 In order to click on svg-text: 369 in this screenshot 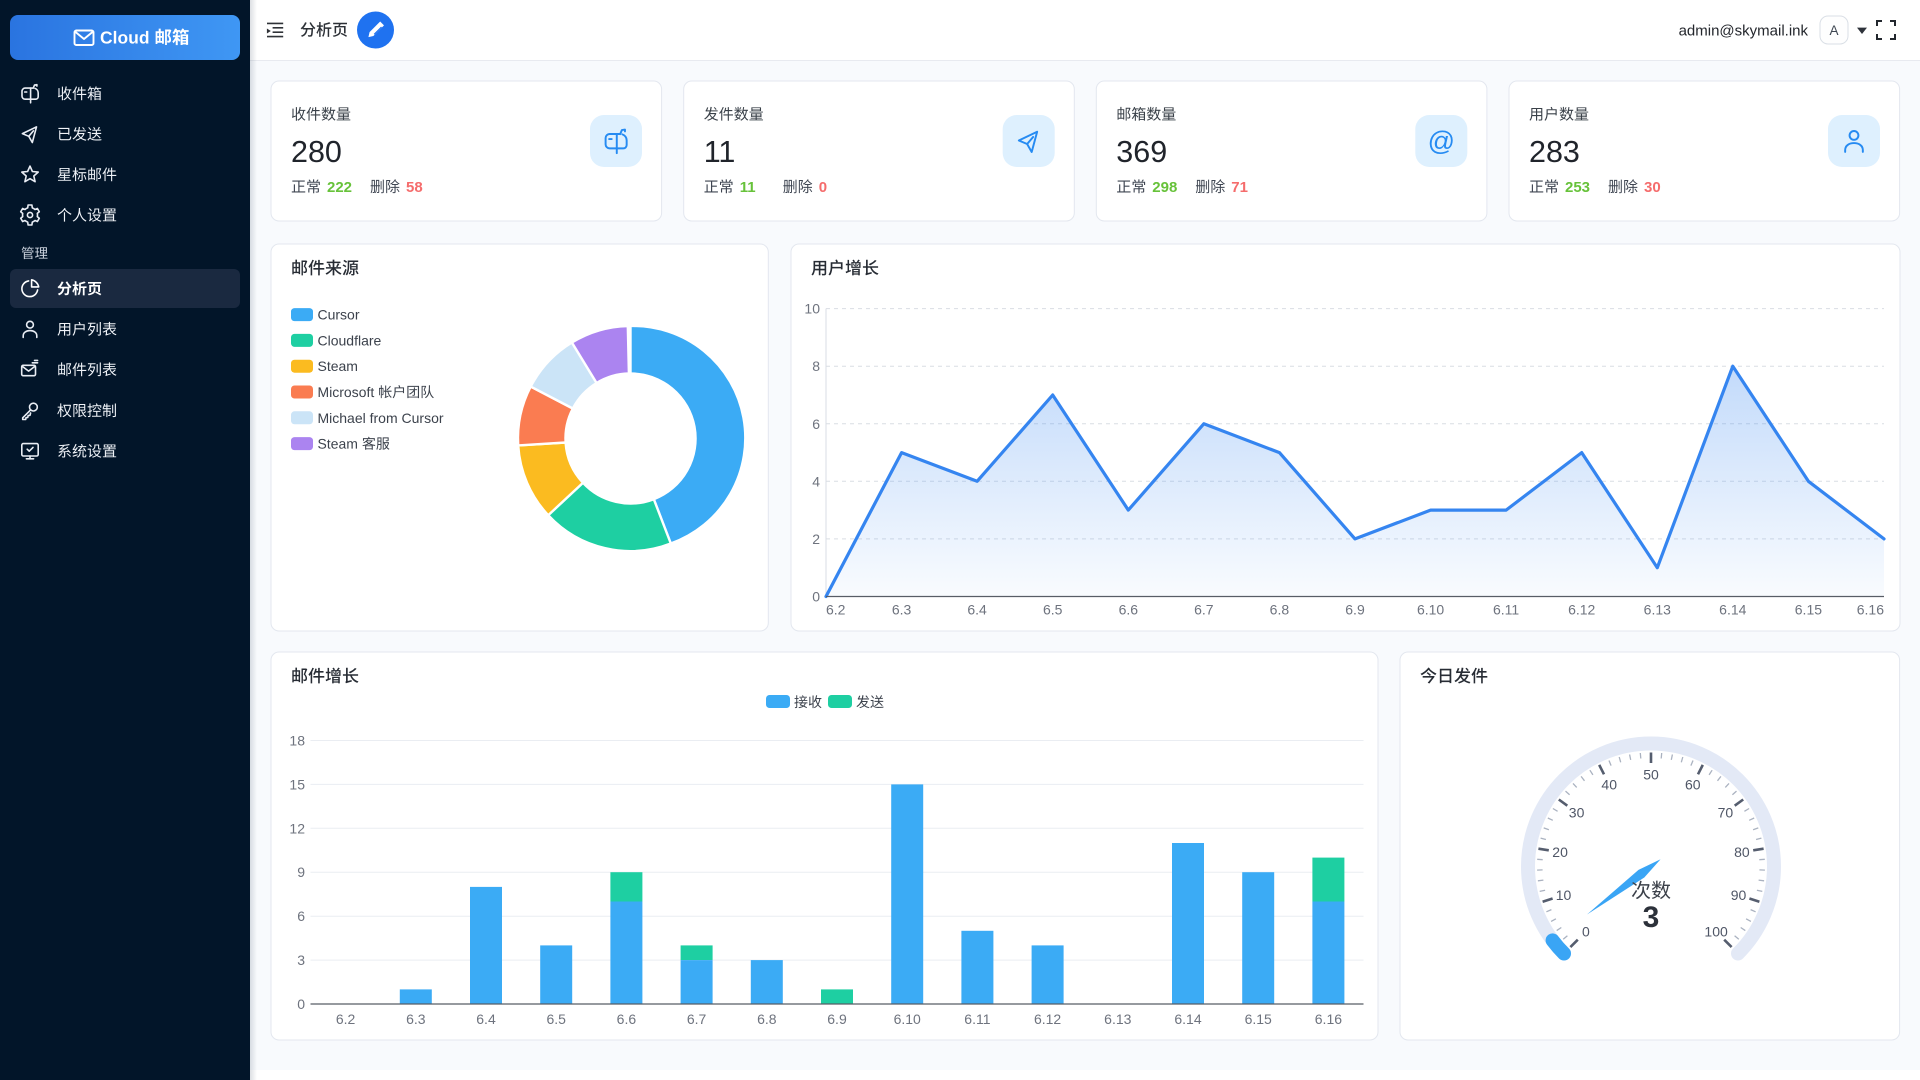, I will do `click(1141, 152)`.